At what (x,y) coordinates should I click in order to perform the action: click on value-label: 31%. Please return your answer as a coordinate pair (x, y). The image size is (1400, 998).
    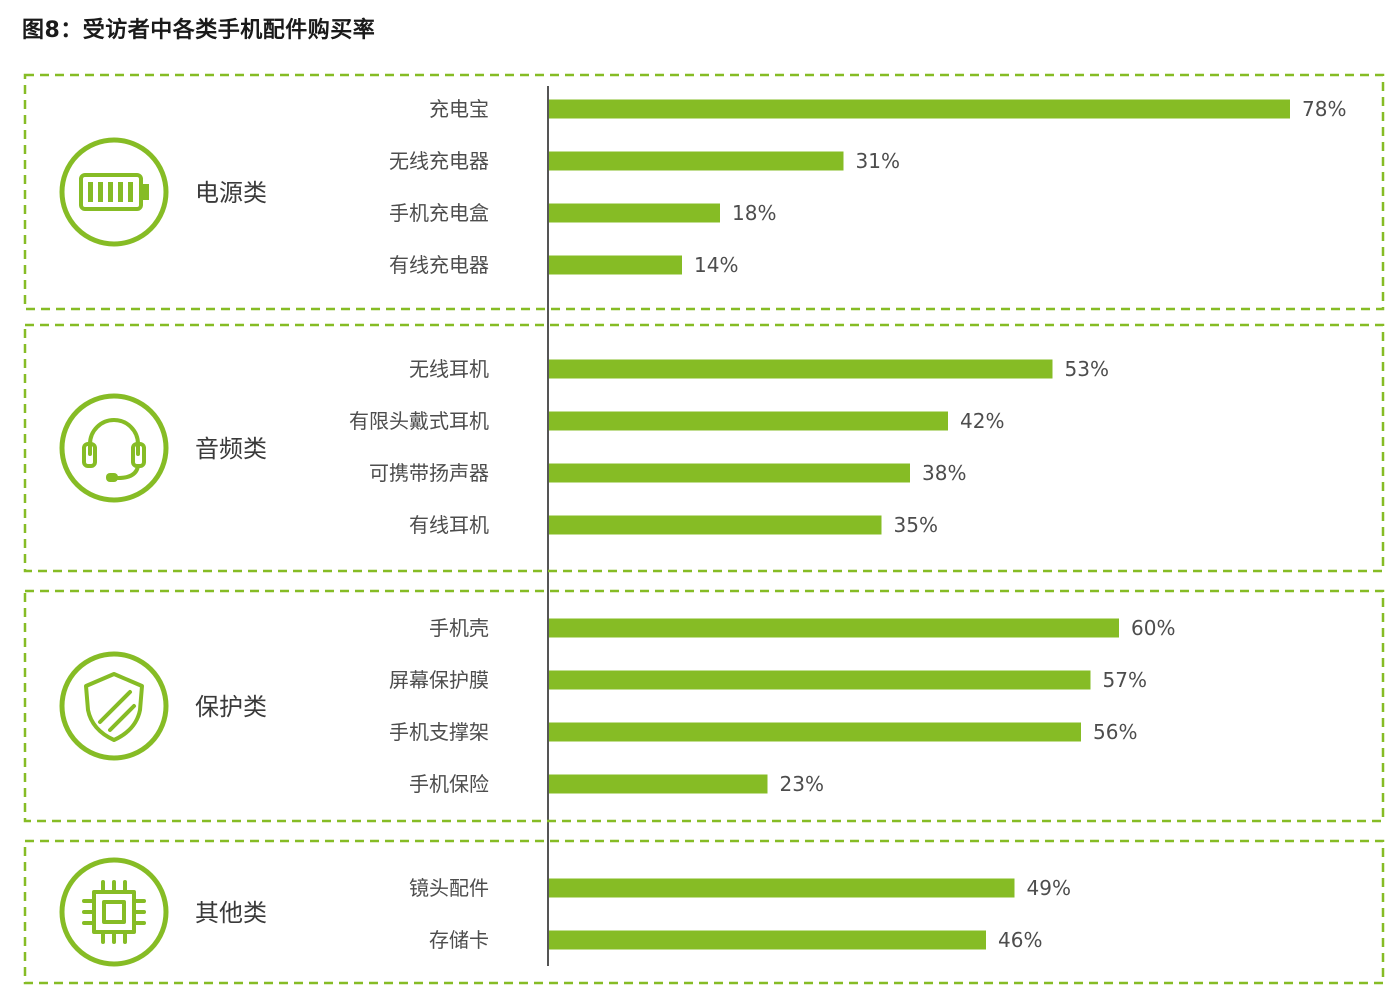
    Looking at the image, I should click on (878, 161).